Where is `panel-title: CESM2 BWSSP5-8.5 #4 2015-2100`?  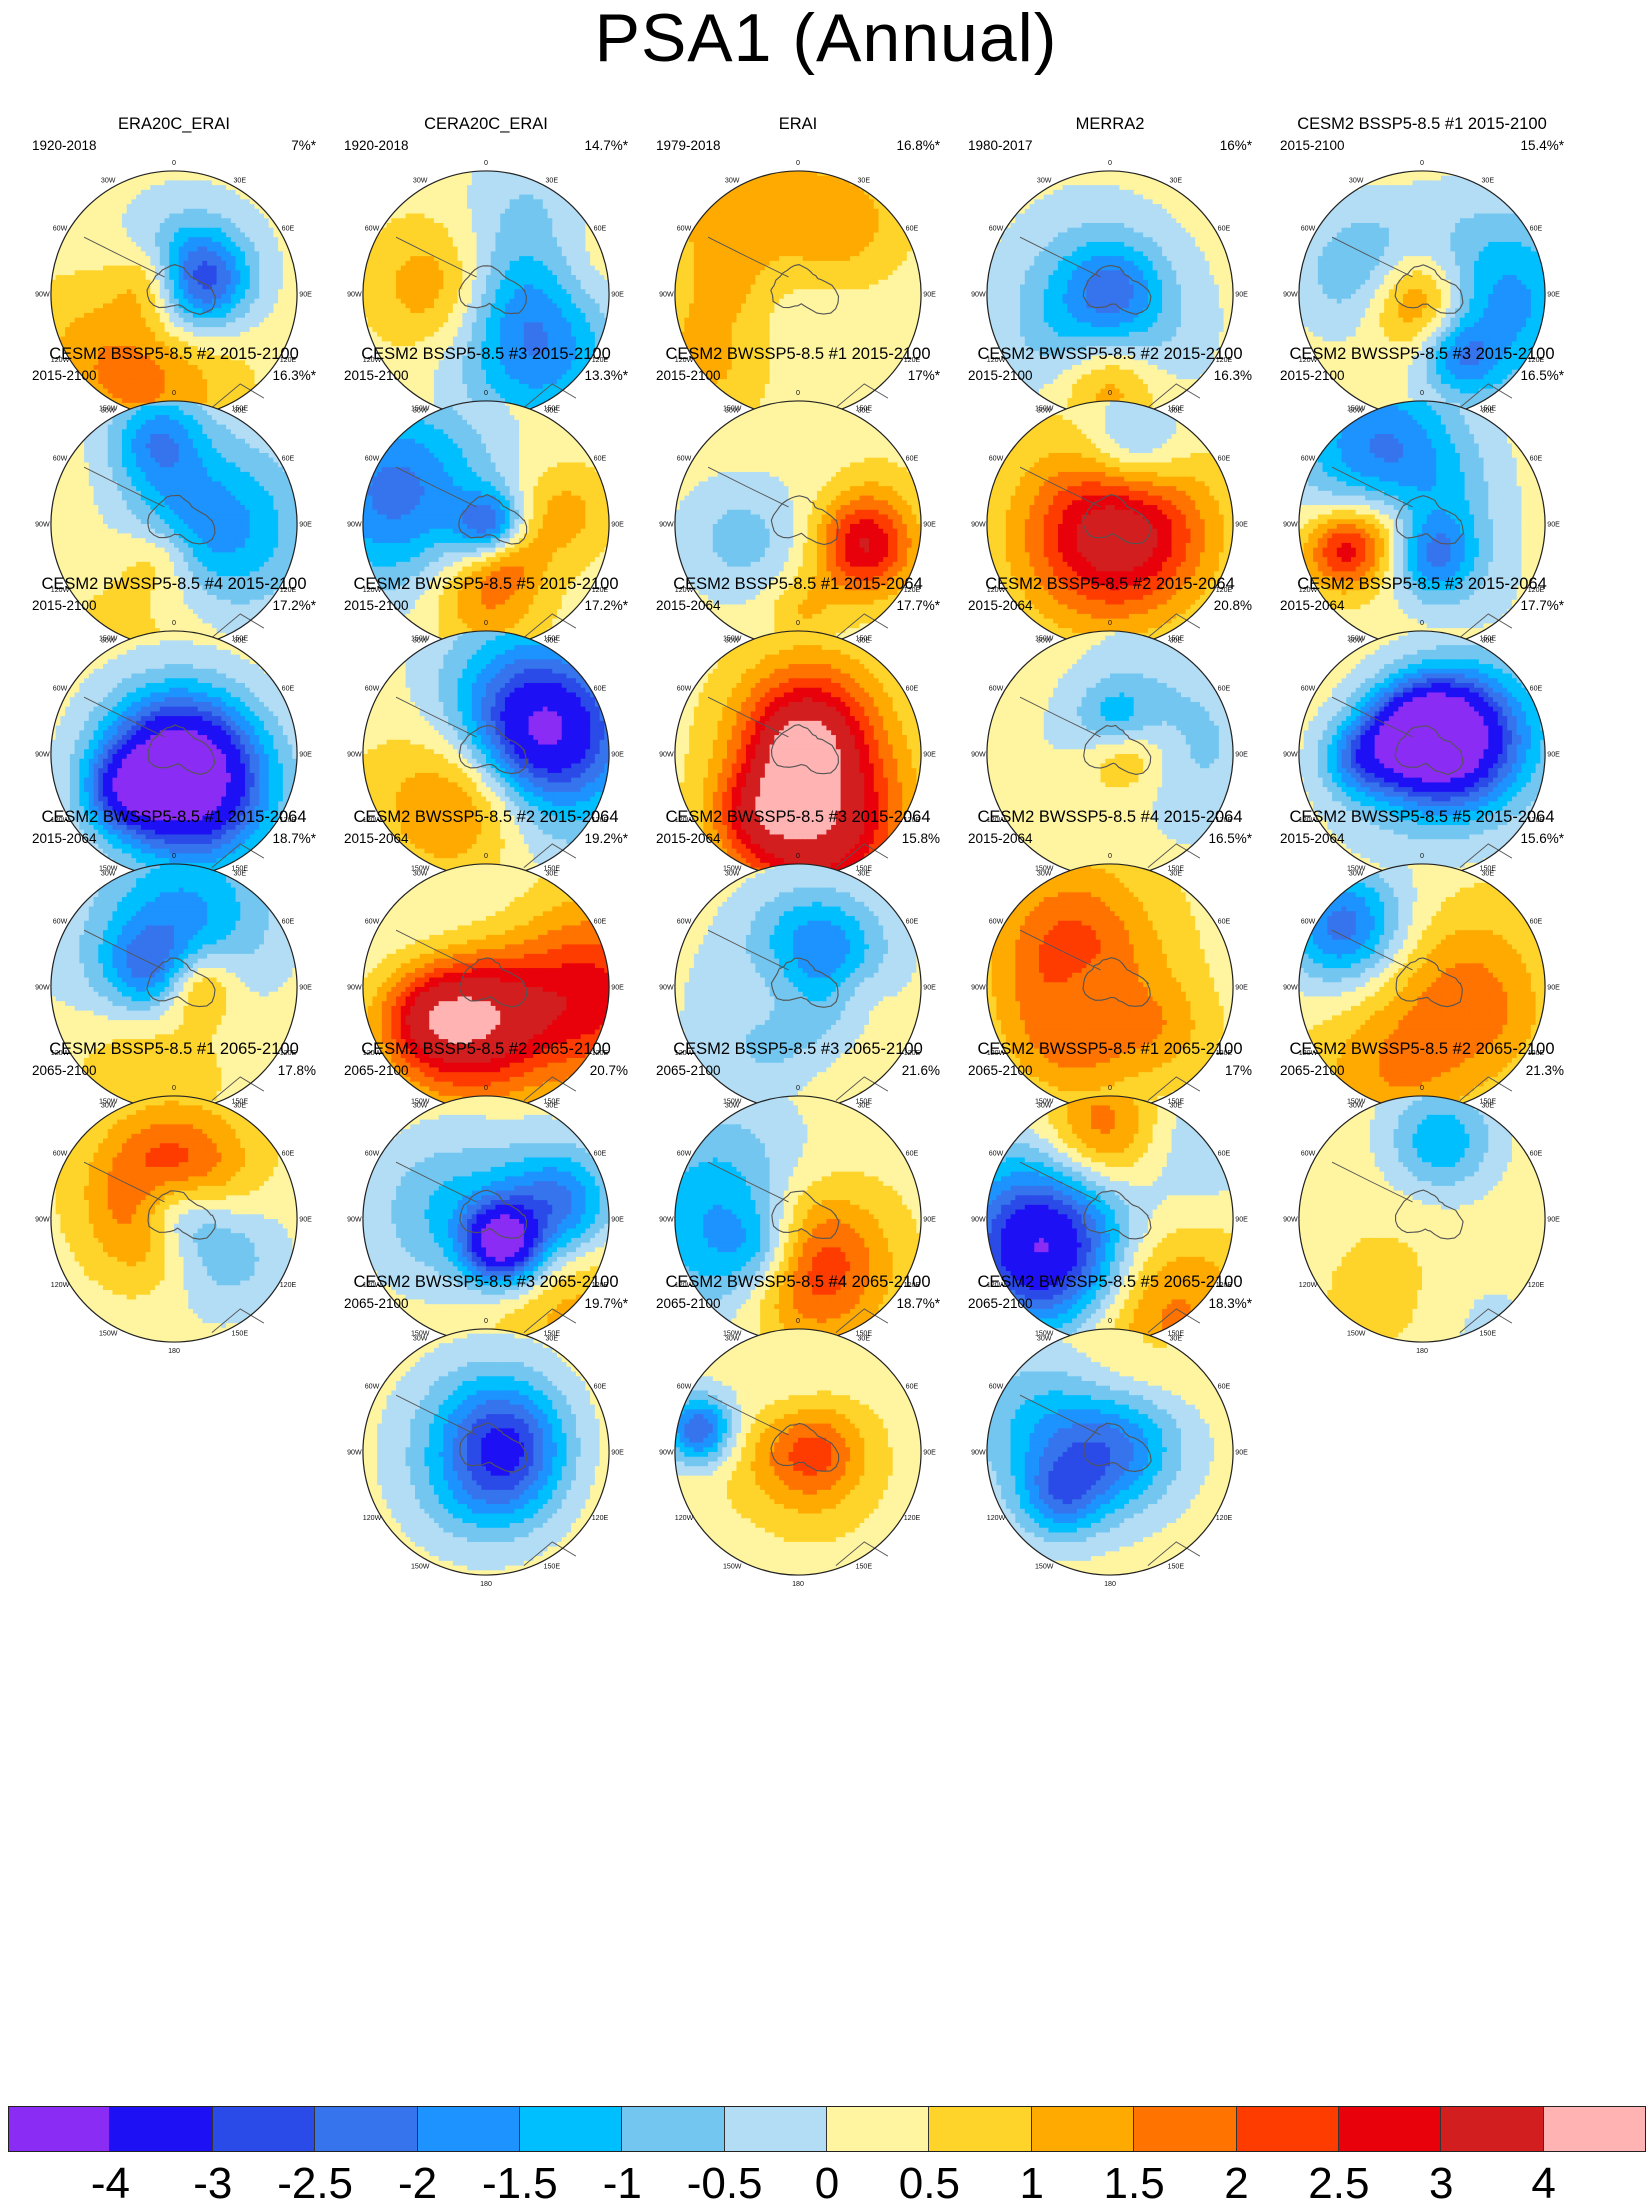
panel-title: CESM2 BWSSP5-8.5 #4 2015-2100 is located at coordinates (174, 584).